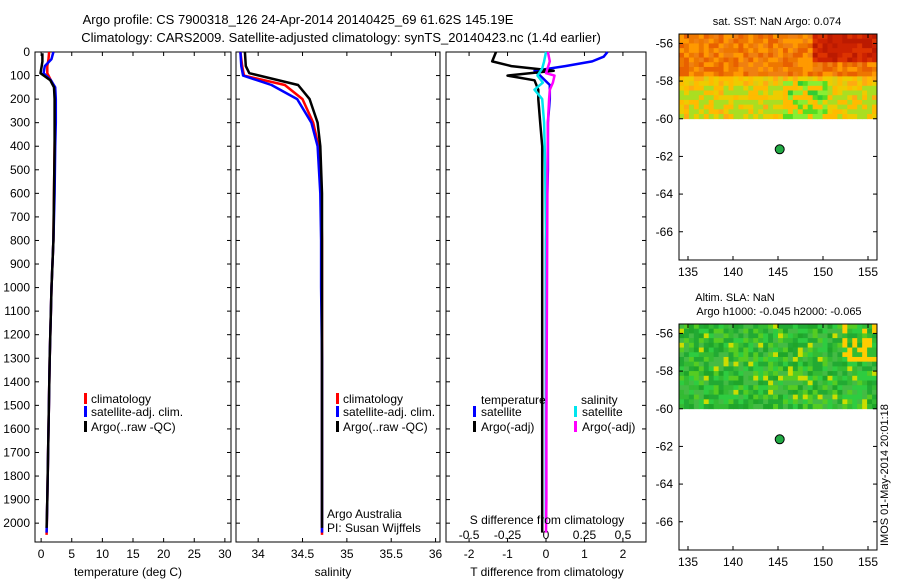  I want to click on depth-tick-label: 800, so click(20, 240).